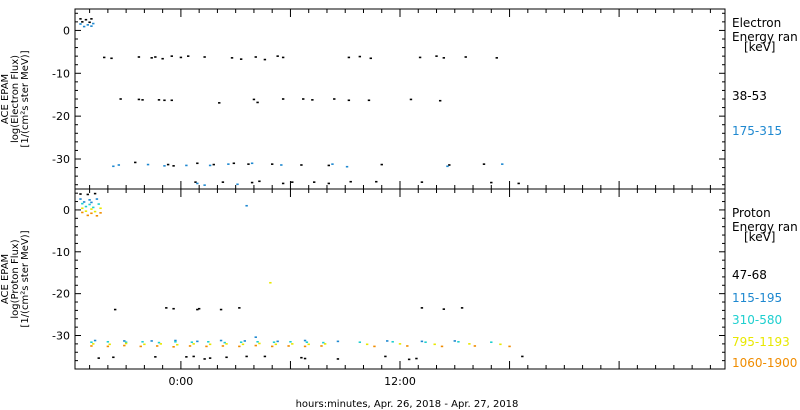 The height and width of the screenshot is (410, 800). Describe the element at coordinates (15, 278) in the screenshot. I see `y-axis-label-line: log(Proton Flux)` at that location.